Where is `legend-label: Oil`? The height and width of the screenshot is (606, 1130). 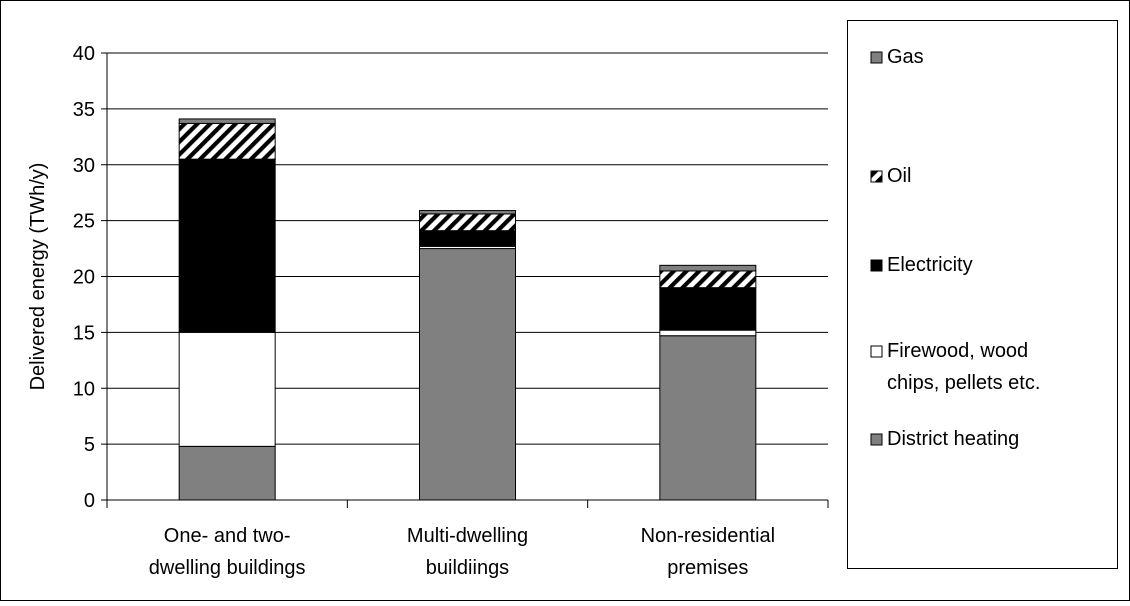
legend-label: Oil is located at coordinates (899, 176).